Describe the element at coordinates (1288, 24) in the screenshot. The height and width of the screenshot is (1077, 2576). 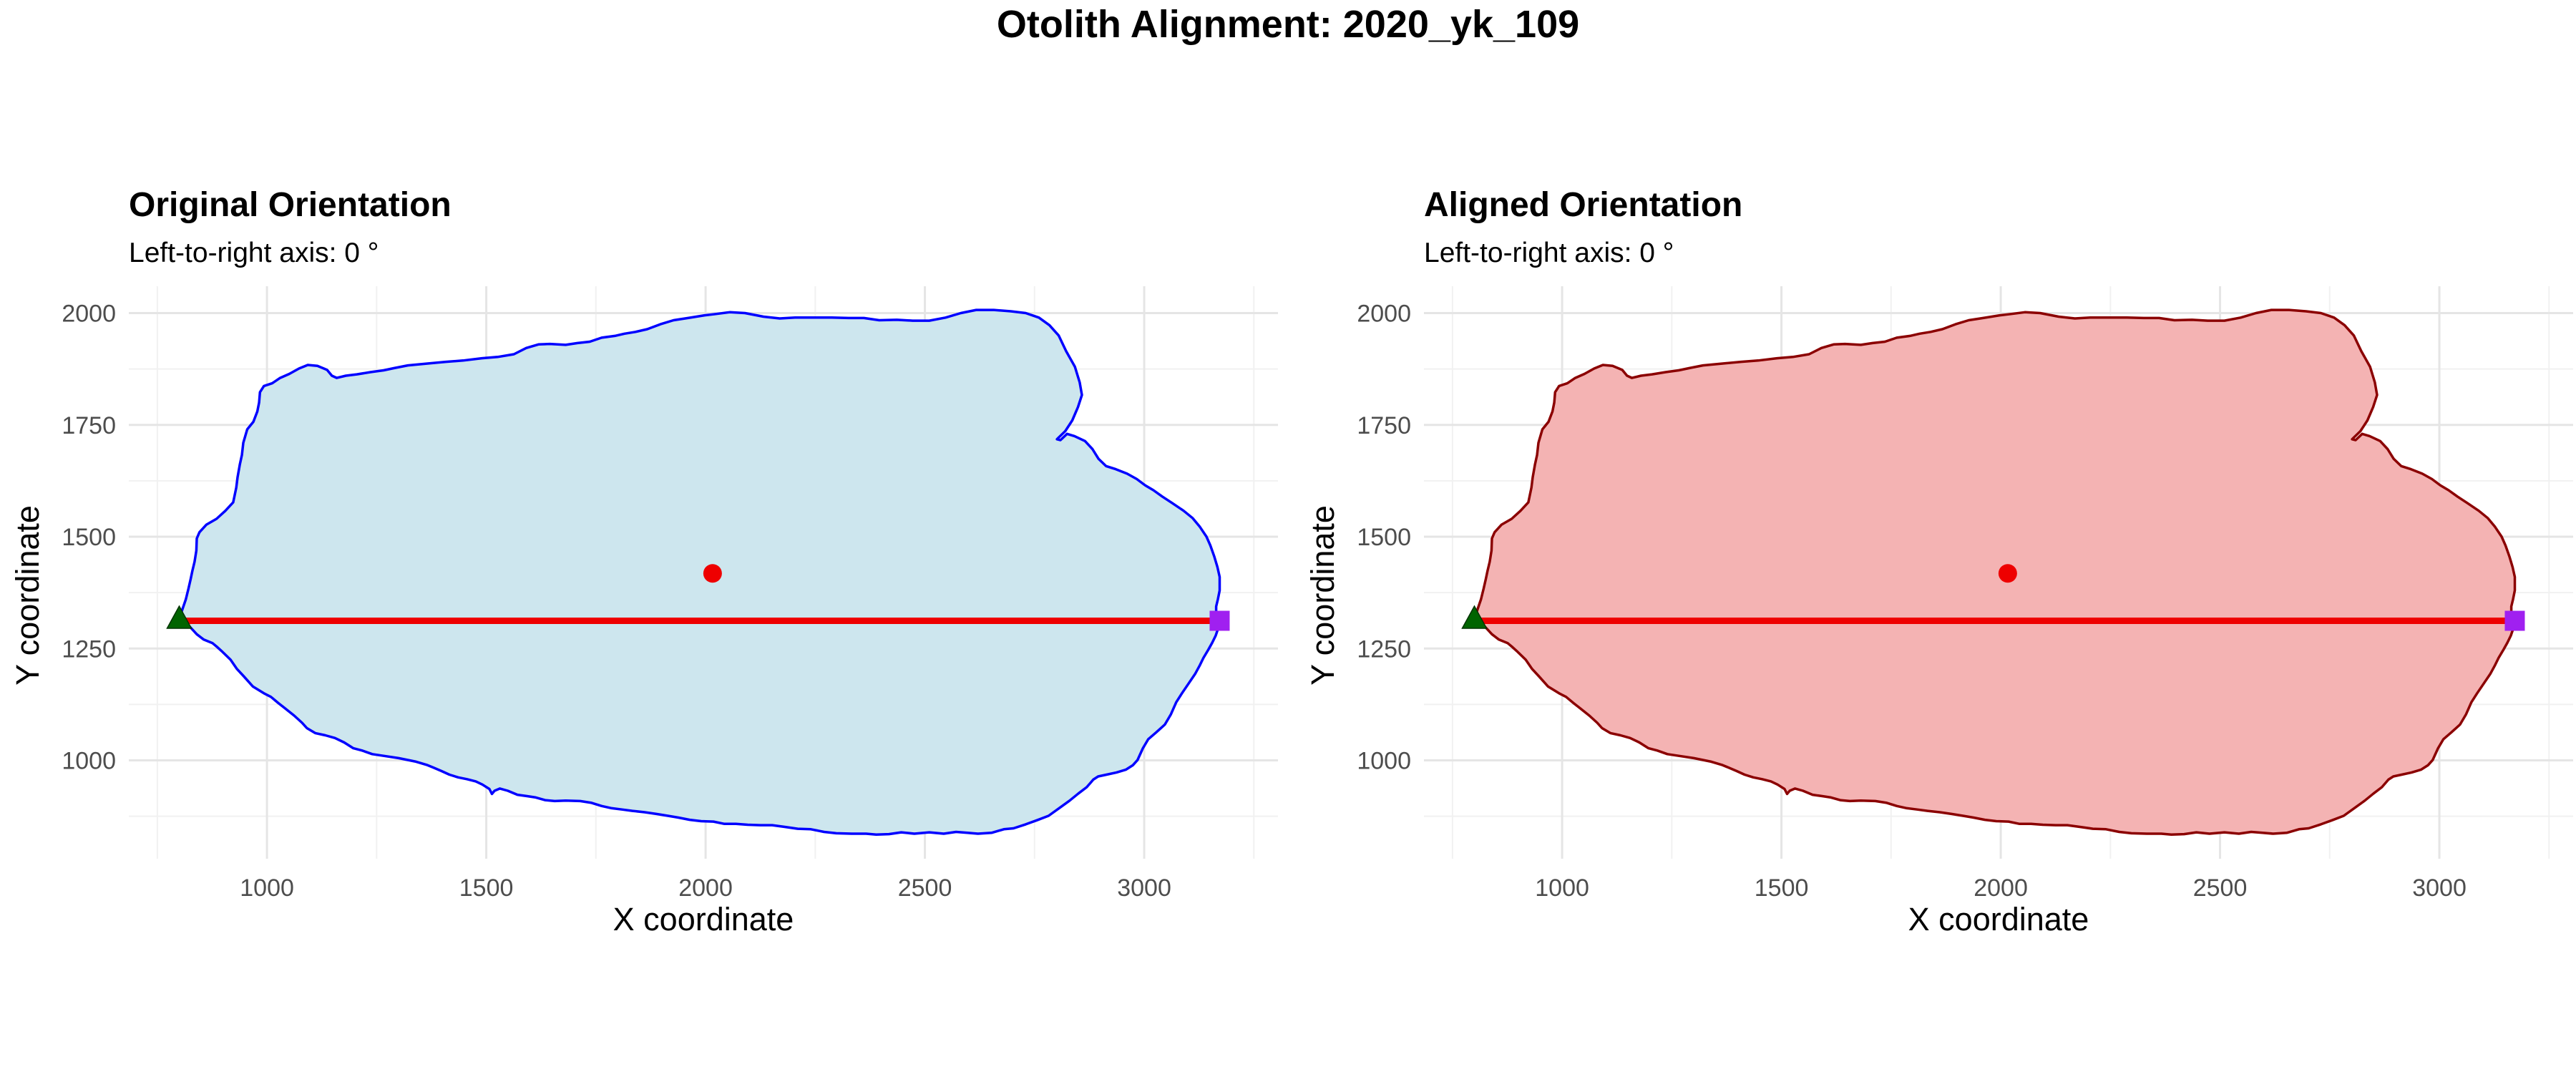
I see `figure-title: Otolith Alignment: 2020_yk_109` at that location.